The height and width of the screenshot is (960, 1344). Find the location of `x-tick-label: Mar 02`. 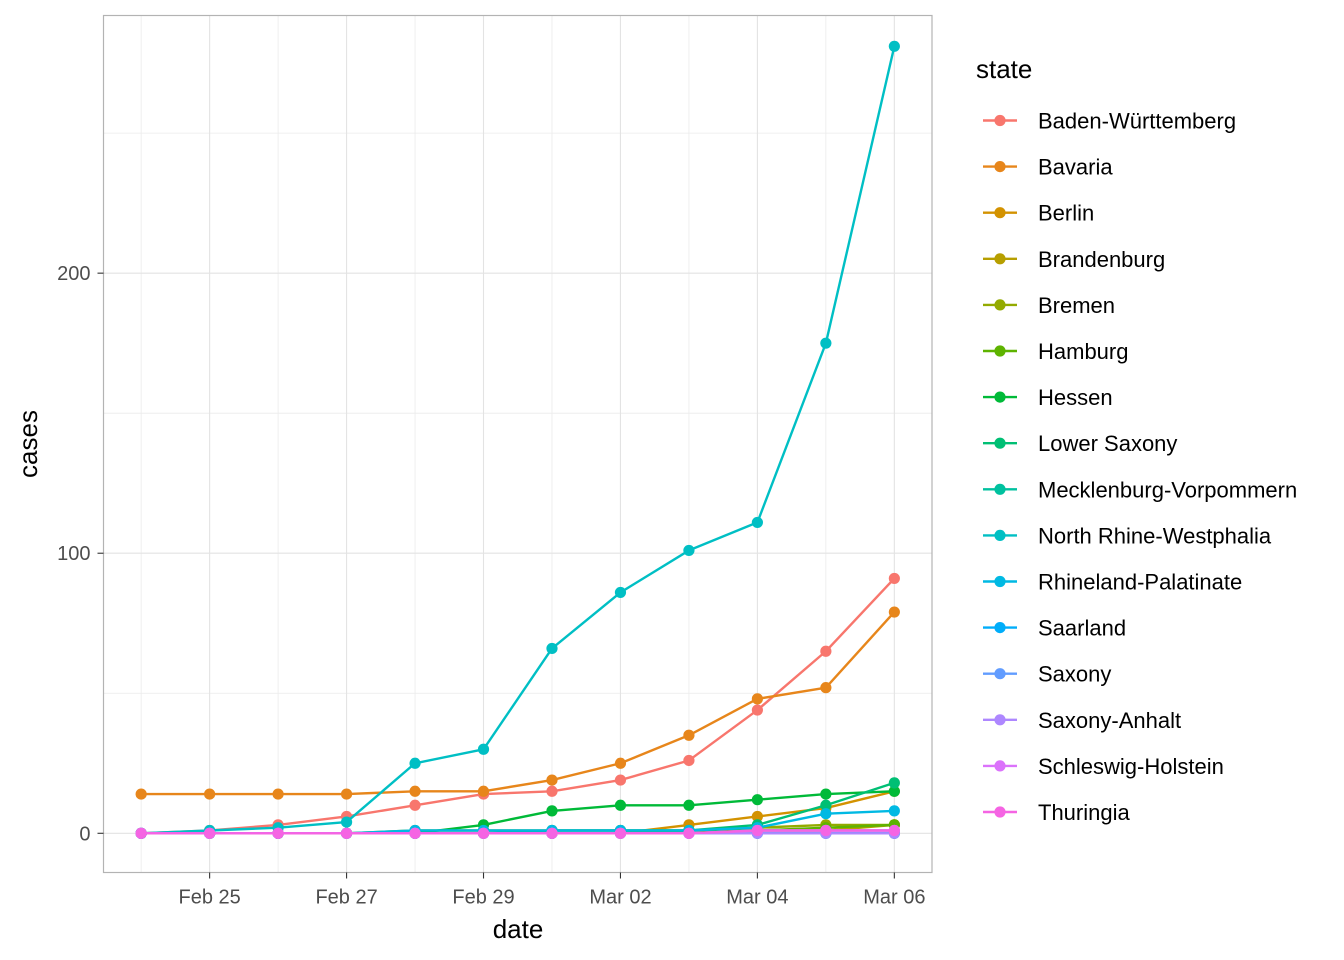

x-tick-label: Mar 02 is located at coordinates (620, 898).